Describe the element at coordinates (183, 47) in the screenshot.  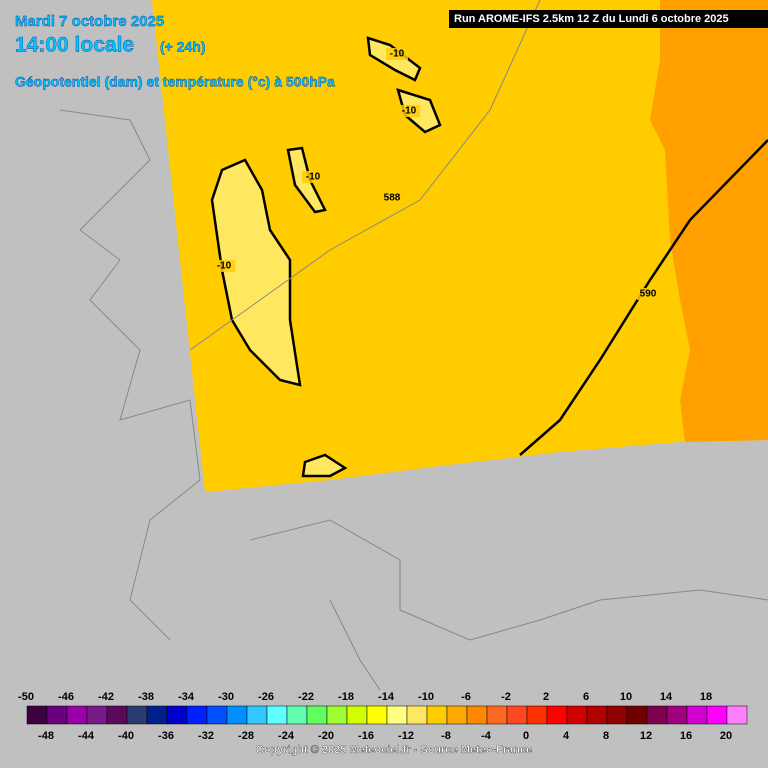
I see `lead: (+ 24h)` at that location.